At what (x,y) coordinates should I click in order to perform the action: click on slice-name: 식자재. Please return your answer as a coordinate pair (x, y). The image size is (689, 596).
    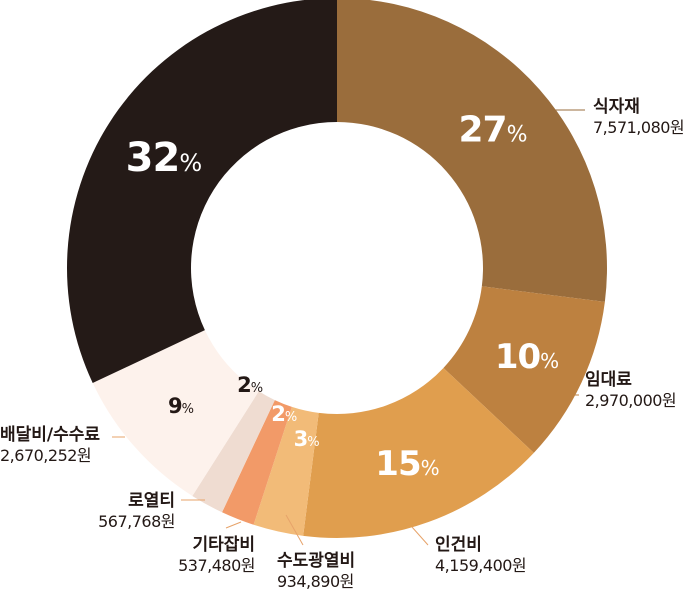
    Looking at the image, I should click on (616, 107).